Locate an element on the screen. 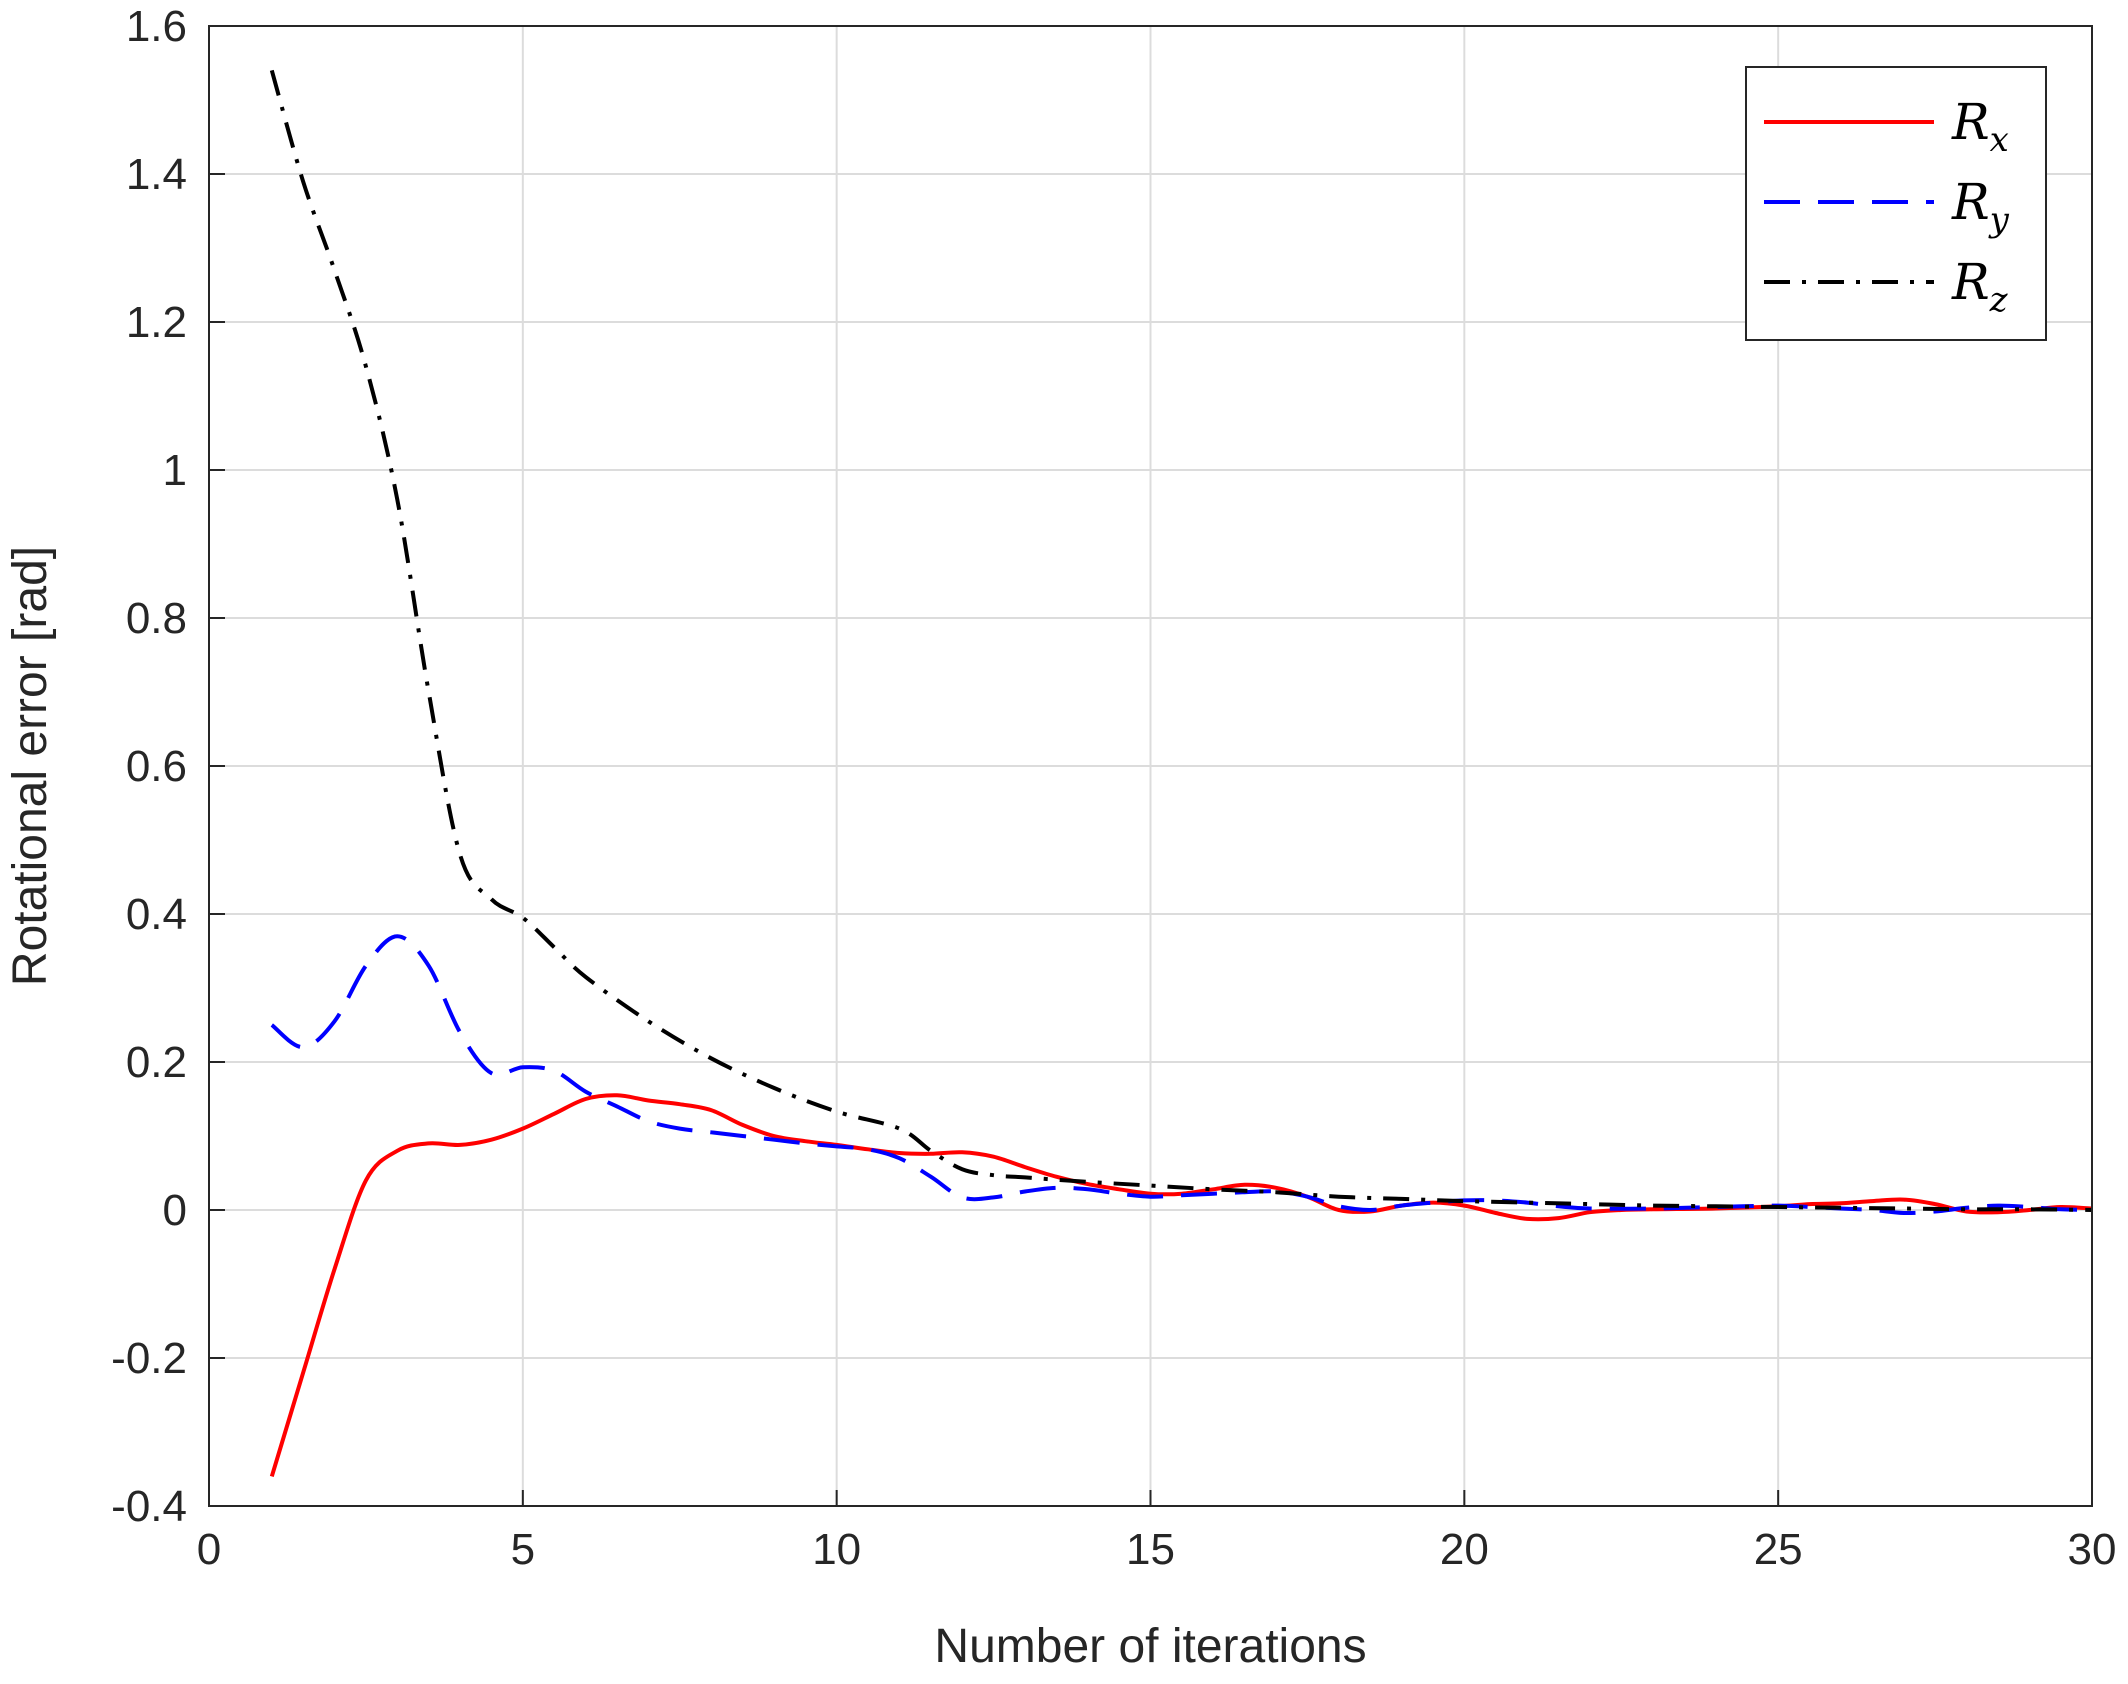  legend-entry-y: Ry is located at coordinates (1980, 206).